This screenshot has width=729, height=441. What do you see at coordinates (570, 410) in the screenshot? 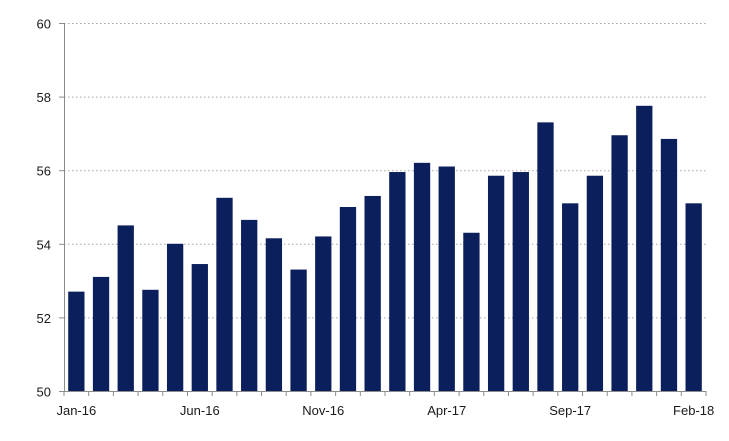
I see `x-tick-label-Sep-17: Sep-17` at bounding box center [570, 410].